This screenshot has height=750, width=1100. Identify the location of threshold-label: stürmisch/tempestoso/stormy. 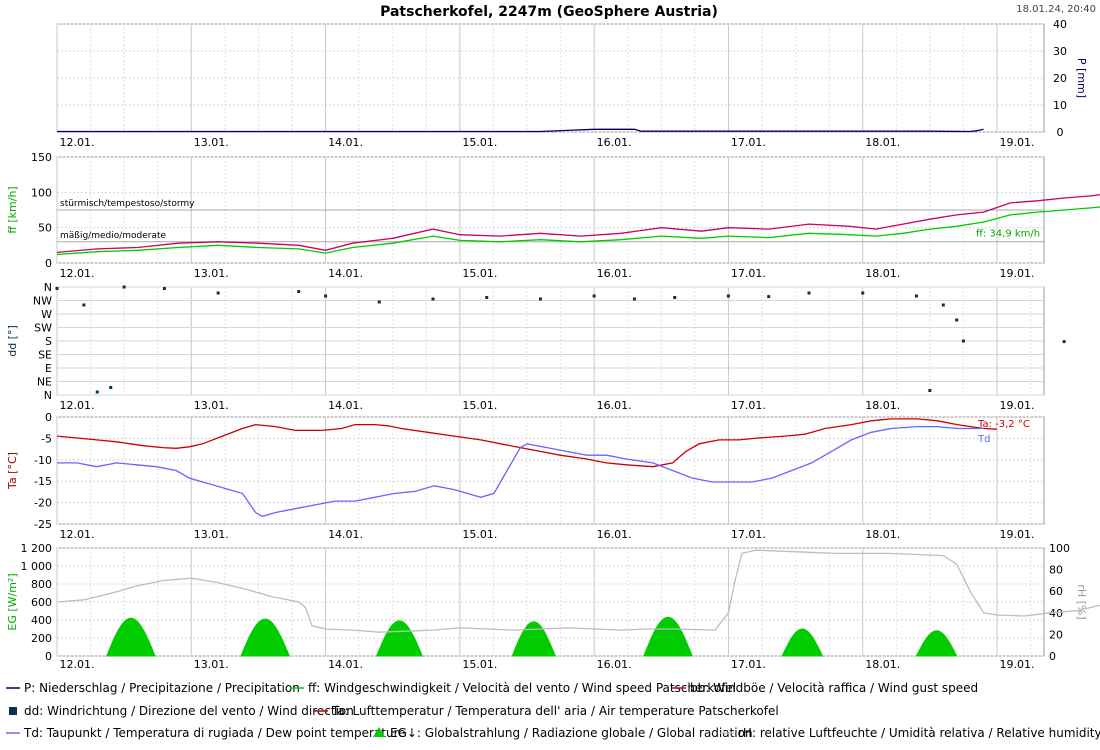
(127, 204).